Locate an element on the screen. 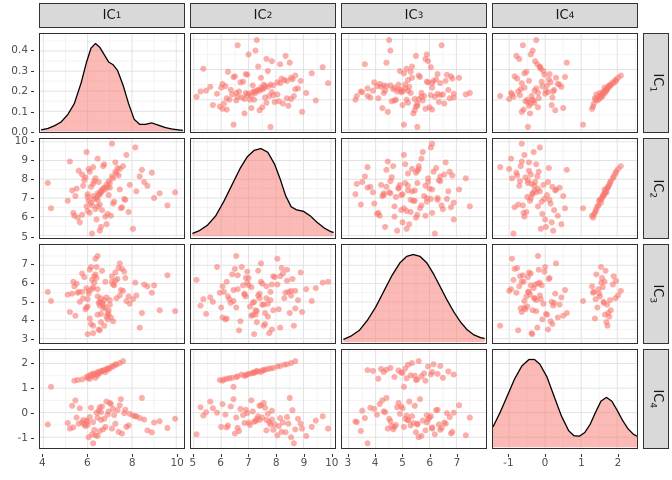 Image resolution: width=672 pixels, height=480 pixels. scatter-panel-ic2-vs-ic4 is located at coordinates (565, 188).